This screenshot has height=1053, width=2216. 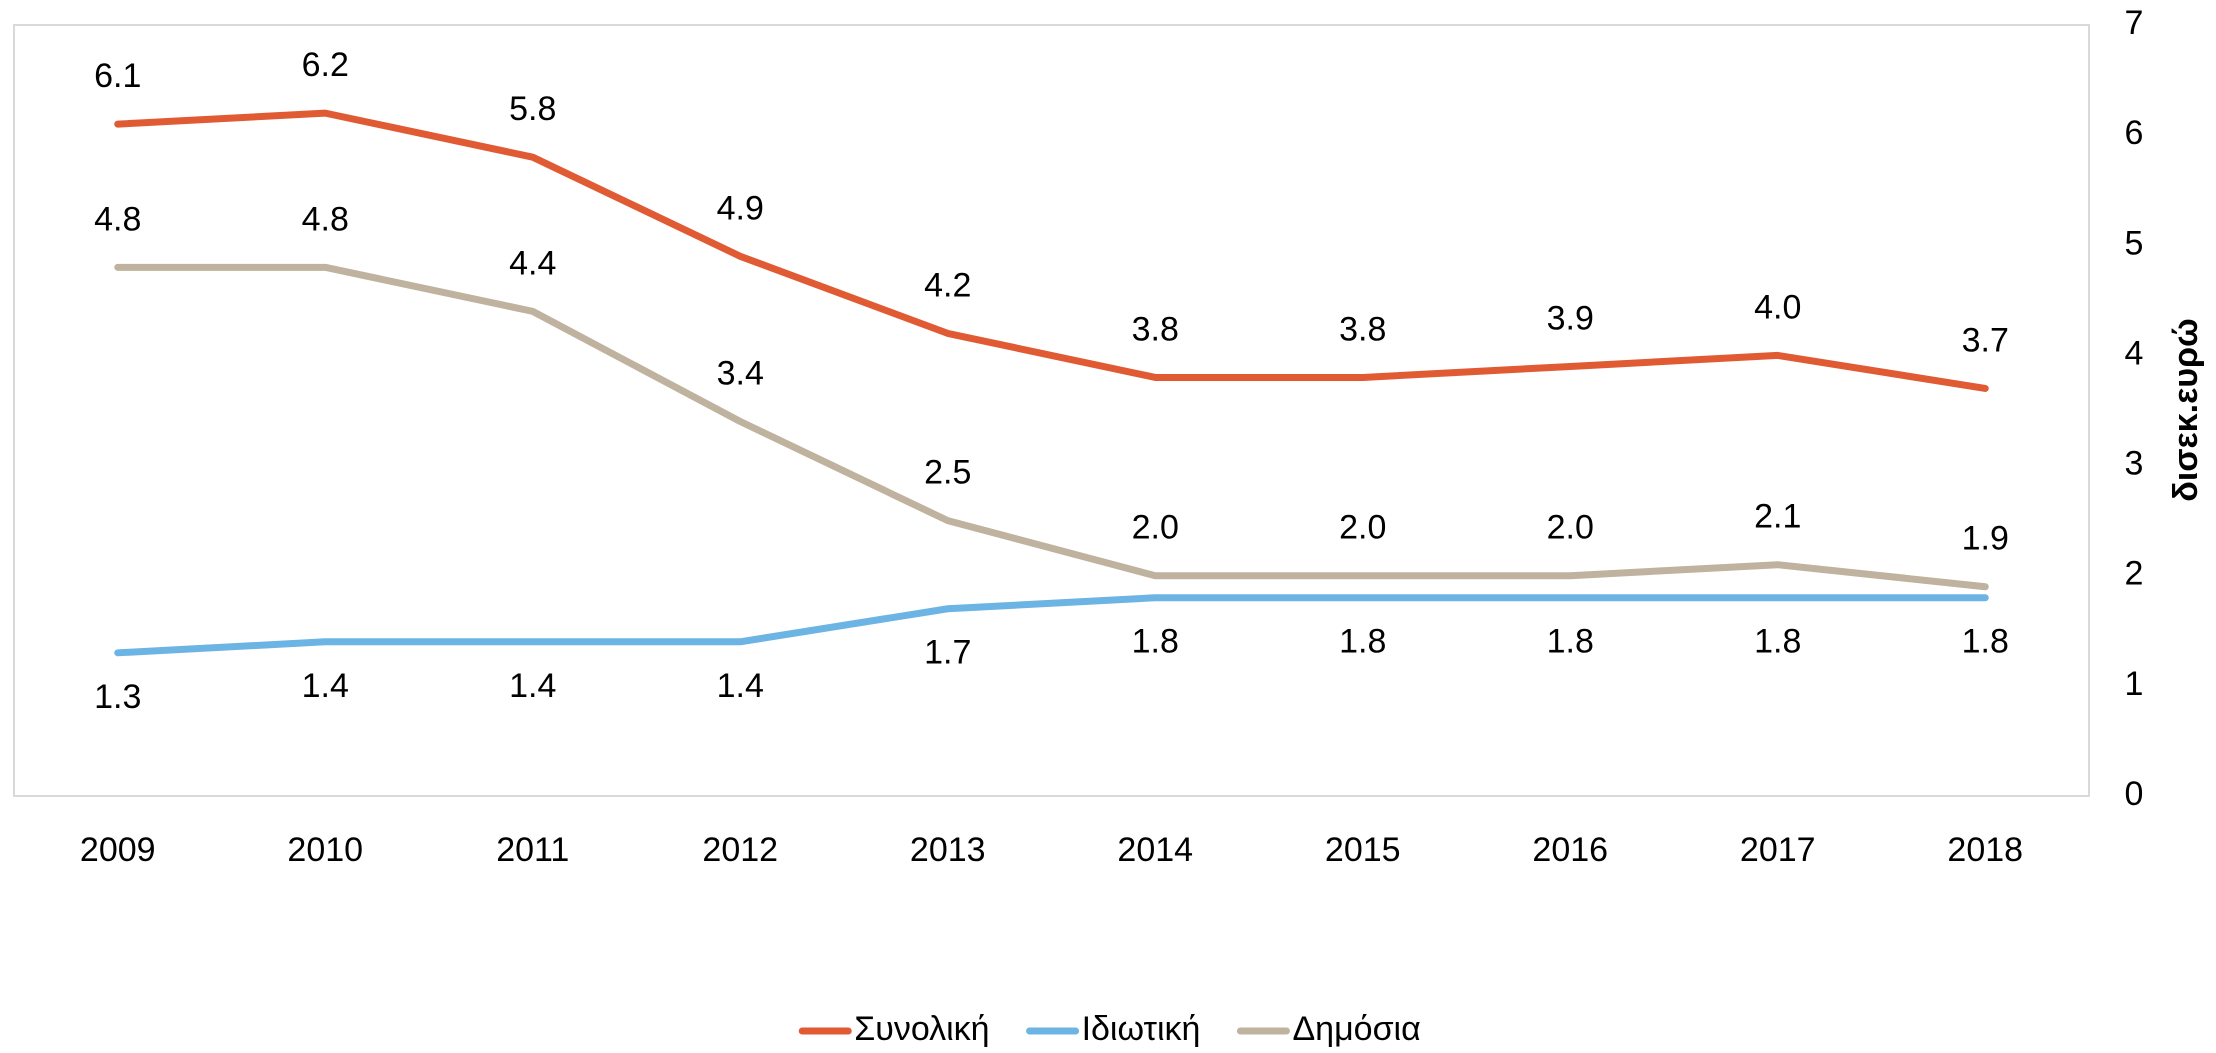 I want to click on y-tick-label: 0, so click(x=2134, y=794).